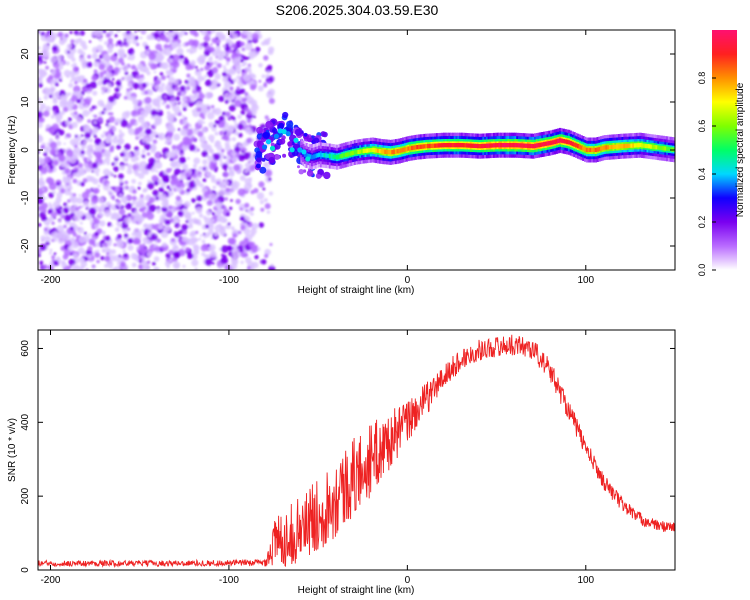  What do you see at coordinates (258, 166) in the screenshot?
I see `spectrogram-blob` at bounding box center [258, 166].